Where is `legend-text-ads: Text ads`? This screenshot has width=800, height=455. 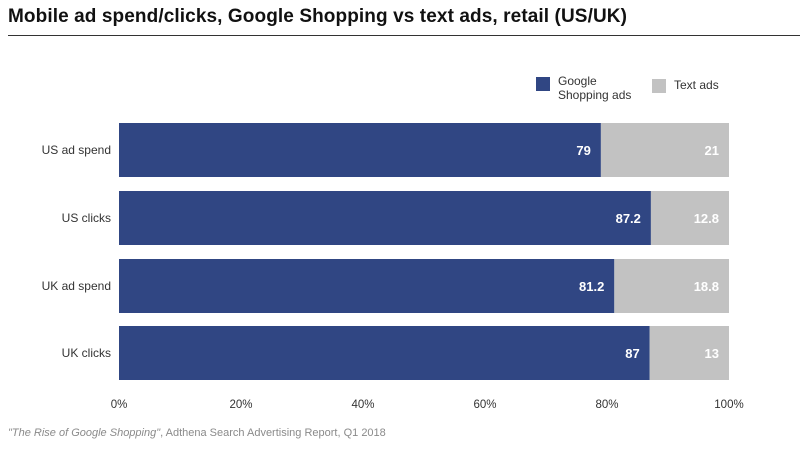 legend-text-ads: Text ads is located at coordinates (685, 85).